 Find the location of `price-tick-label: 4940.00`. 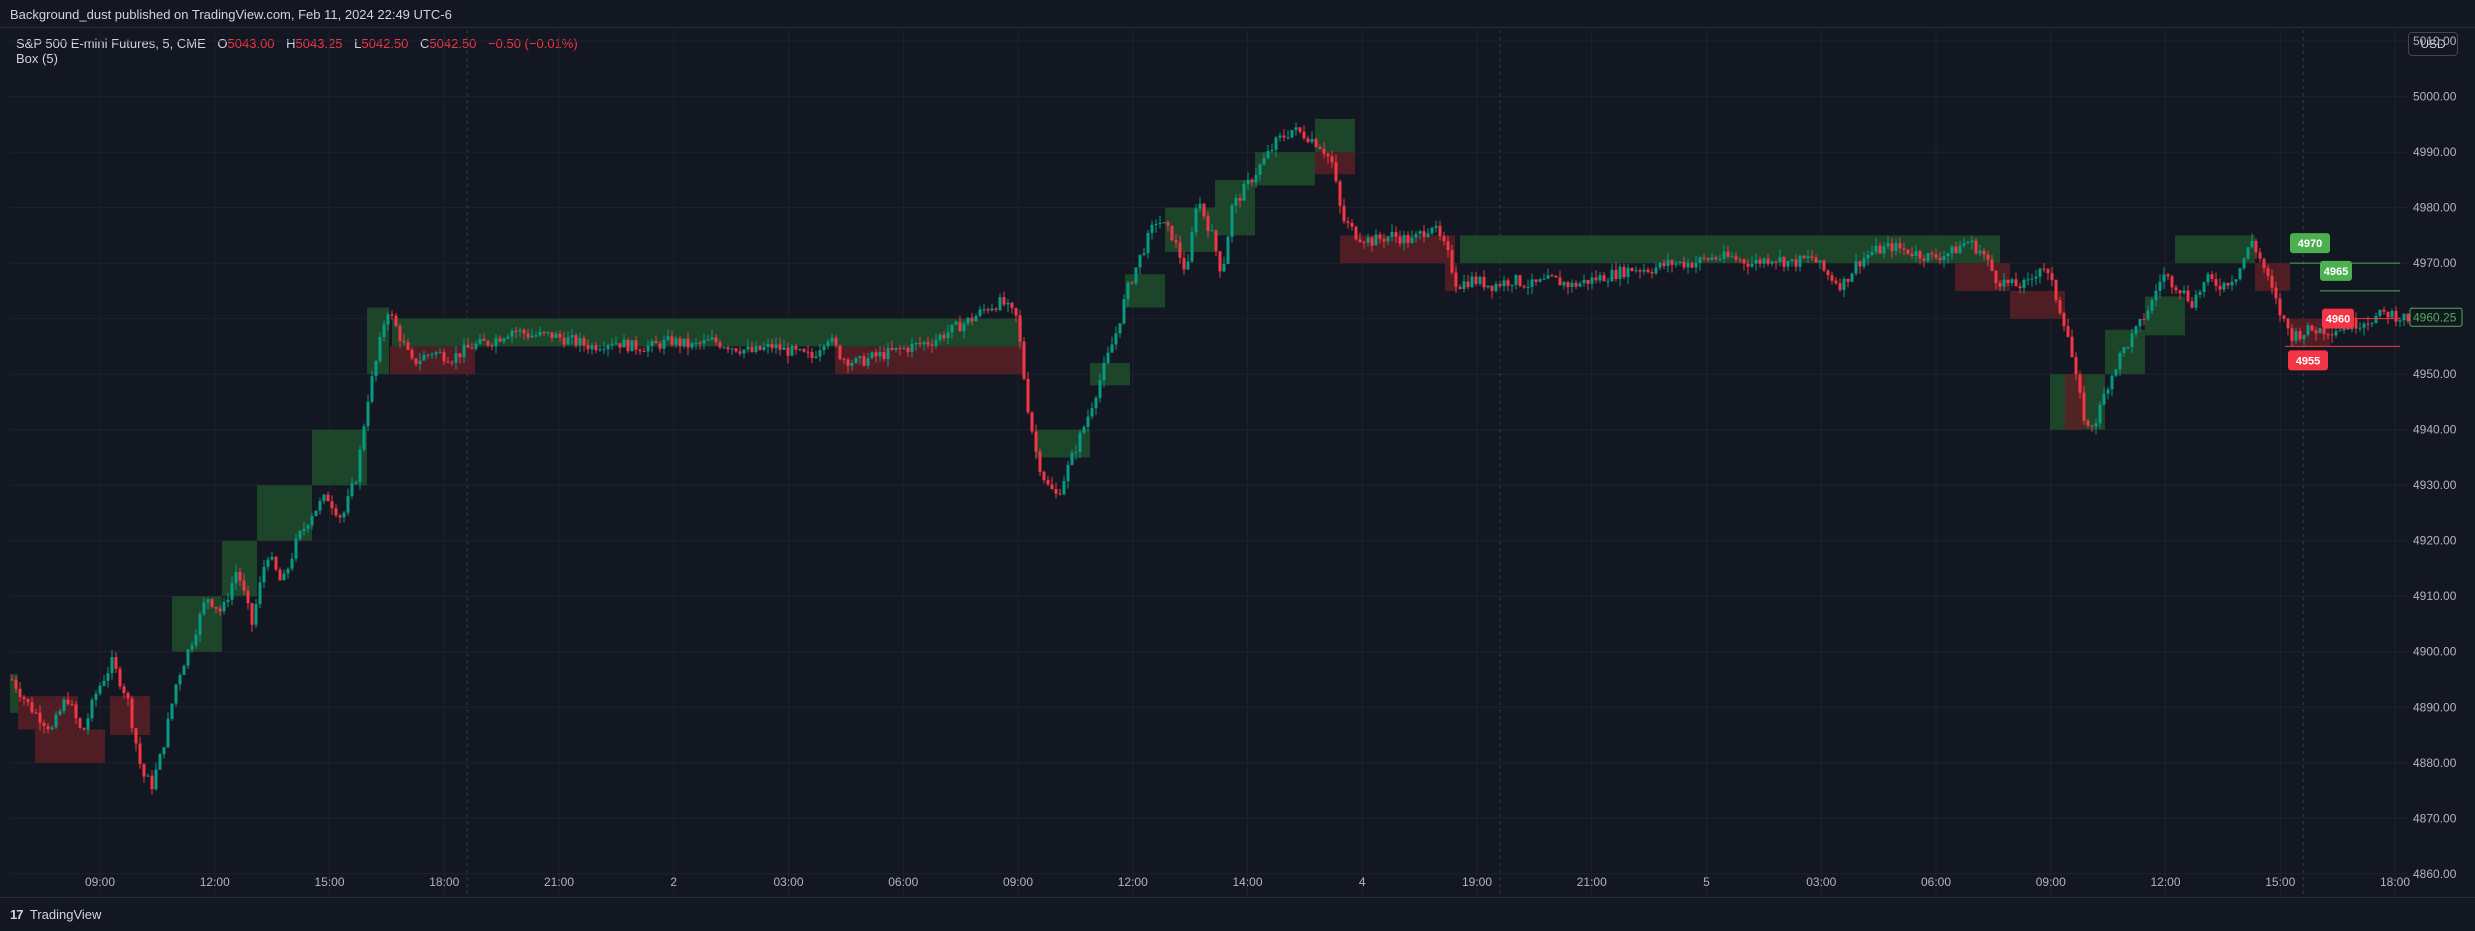

price-tick-label: 4940.00 is located at coordinates (2435, 430).